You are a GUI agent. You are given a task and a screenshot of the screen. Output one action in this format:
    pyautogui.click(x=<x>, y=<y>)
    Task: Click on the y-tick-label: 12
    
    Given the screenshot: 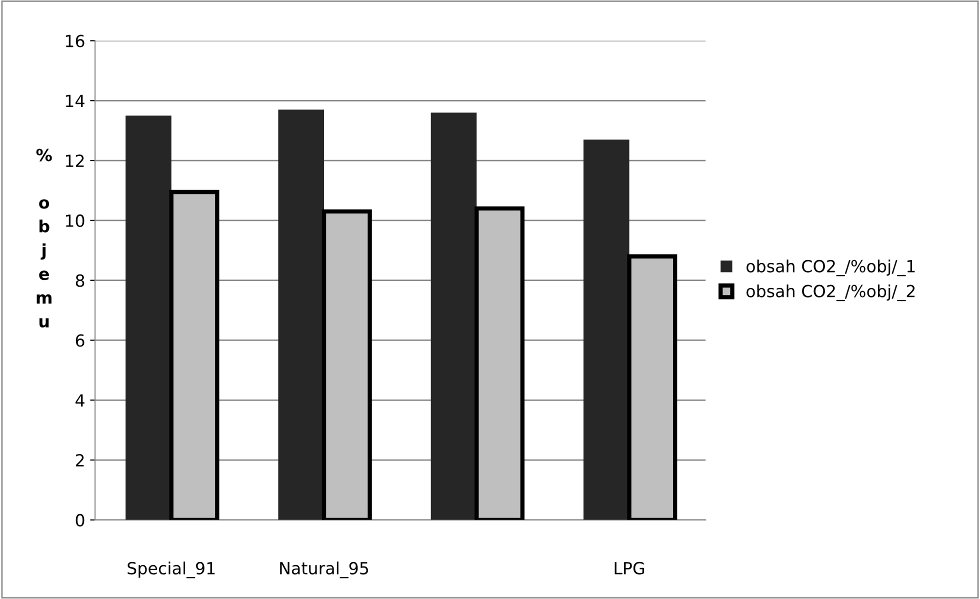 What is the action you would take?
    pyautogui.click(x=75, y=160)
    